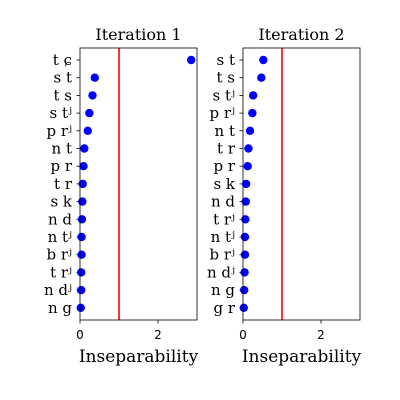  Describe the element at coordinates (62, 60) in the screenshot. I see `y-tick-label: t ɕ` at that location.